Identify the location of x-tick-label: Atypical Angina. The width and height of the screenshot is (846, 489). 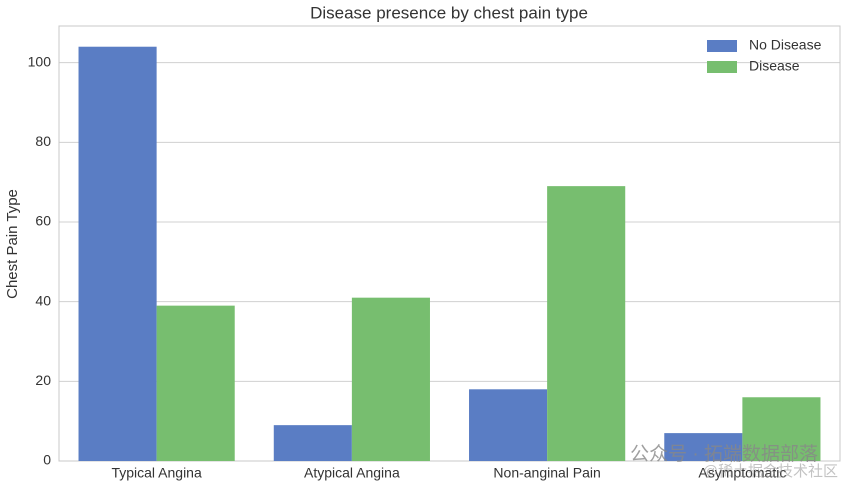
(352, 473).